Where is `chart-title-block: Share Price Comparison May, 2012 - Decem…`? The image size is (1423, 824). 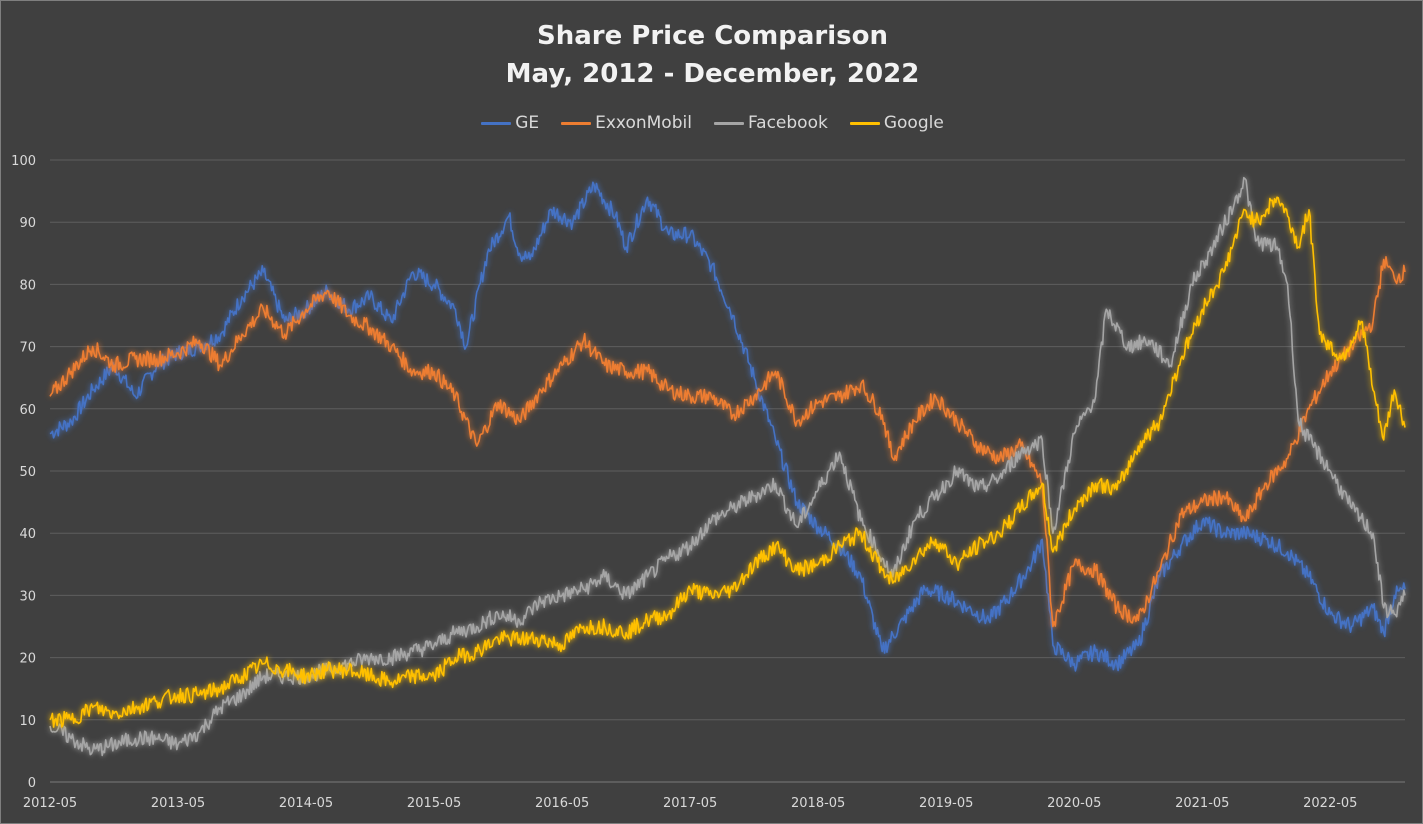
chart-title-block: Share Price Comparison May, 2012 - Decem… is located at coordinates (712, 55).